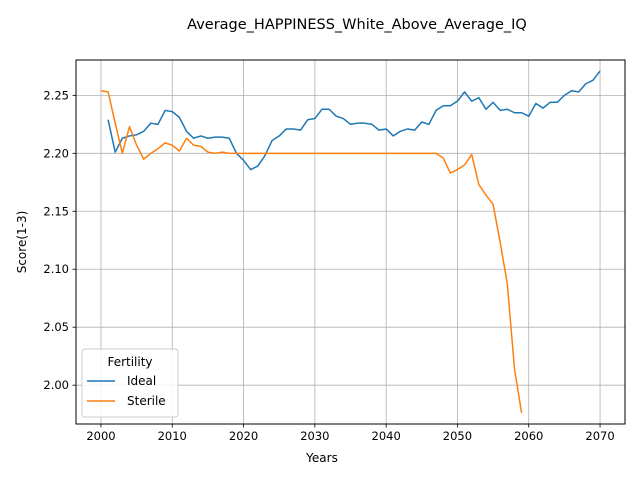  What do you see at coordinates (141, 381) in the screenshot?
I see `legend-label-ideal: Ideal` at bounding box center [141, 381].